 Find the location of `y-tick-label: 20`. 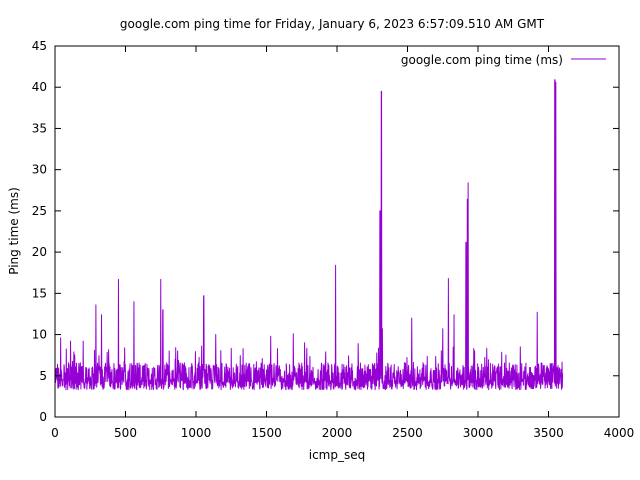

y-tick-label: 20 is located at coordinates (39, 252).